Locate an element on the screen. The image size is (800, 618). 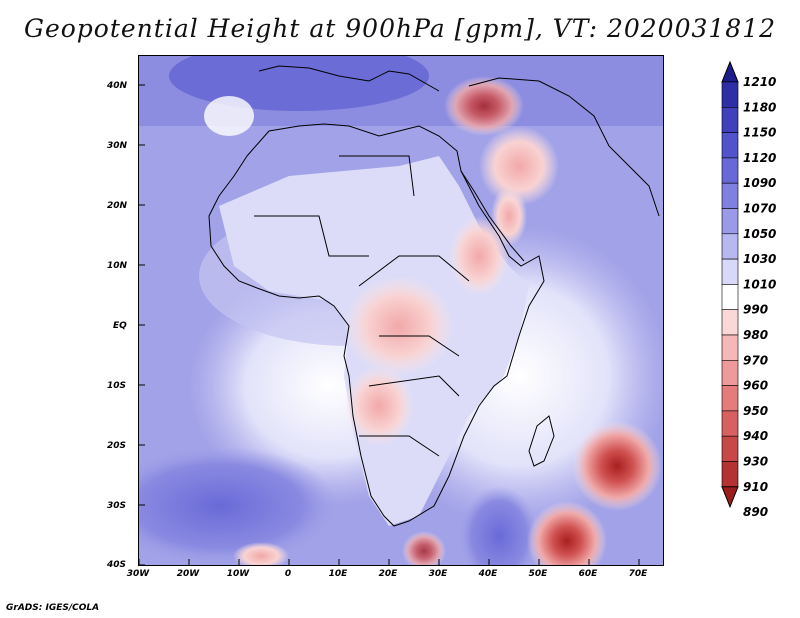
lon-label: 20W is located at coordinates (189, 574).